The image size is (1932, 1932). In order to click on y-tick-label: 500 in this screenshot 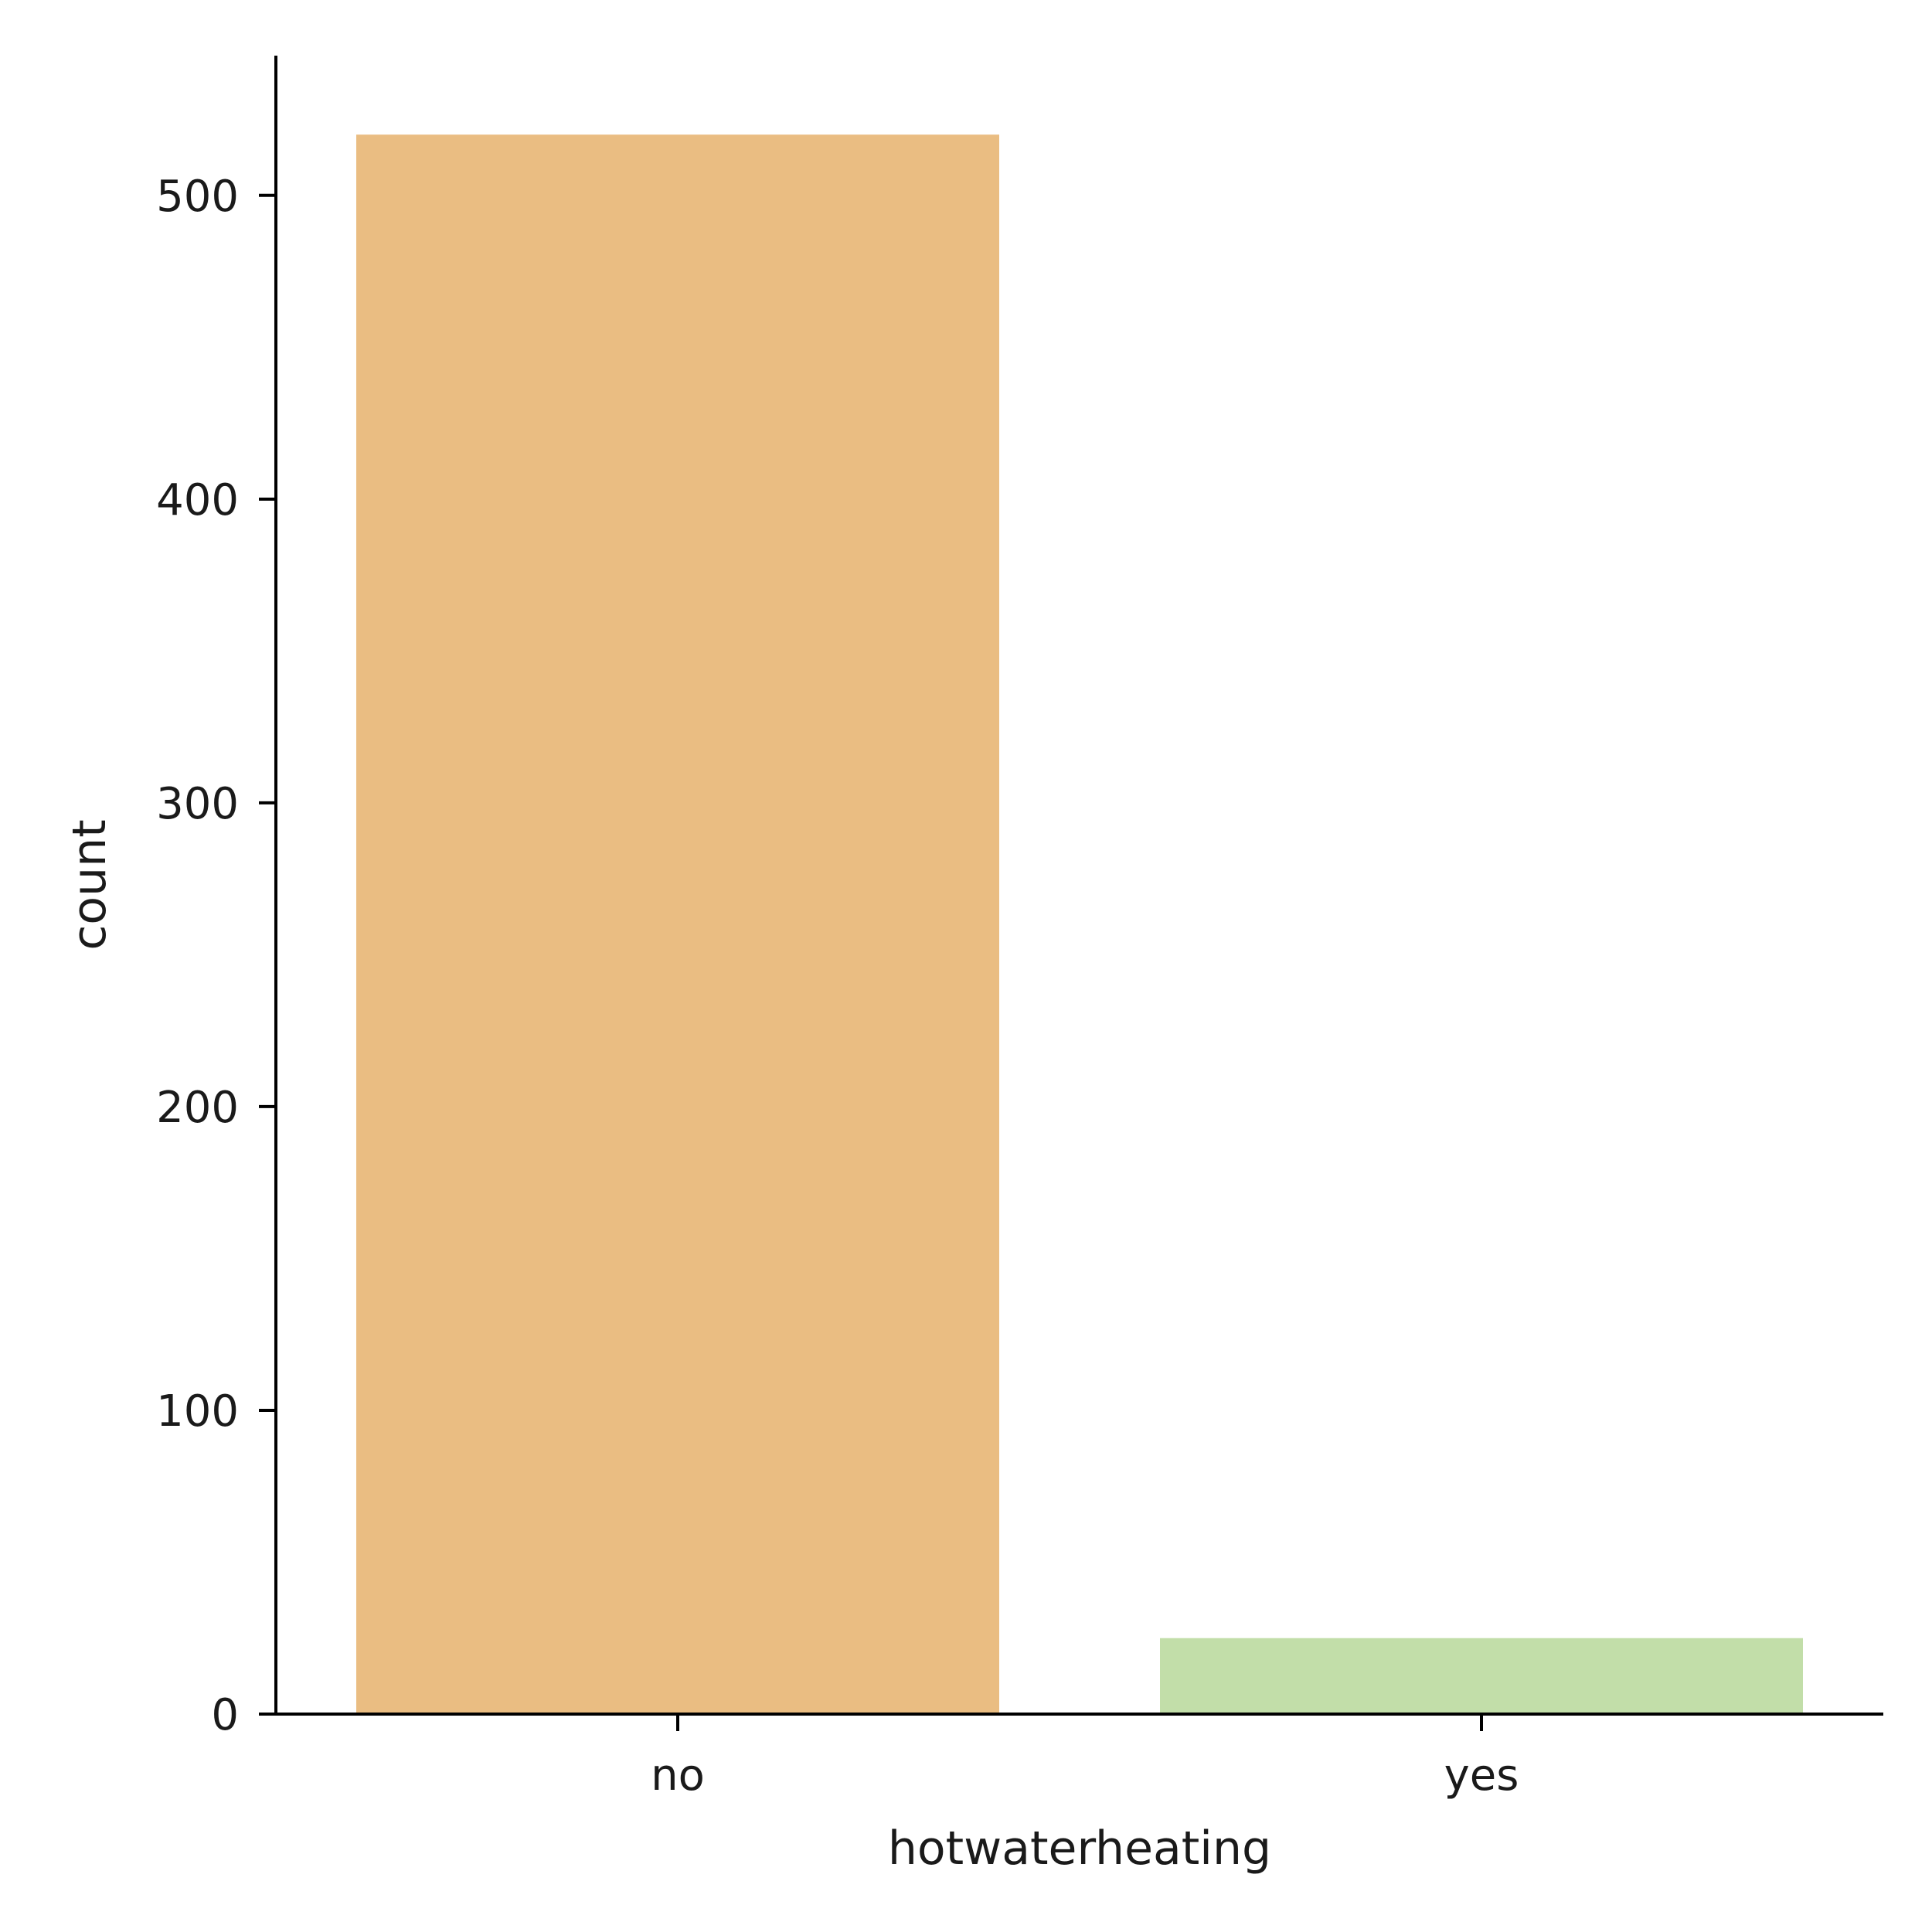, I will do `click(198, 197)`.